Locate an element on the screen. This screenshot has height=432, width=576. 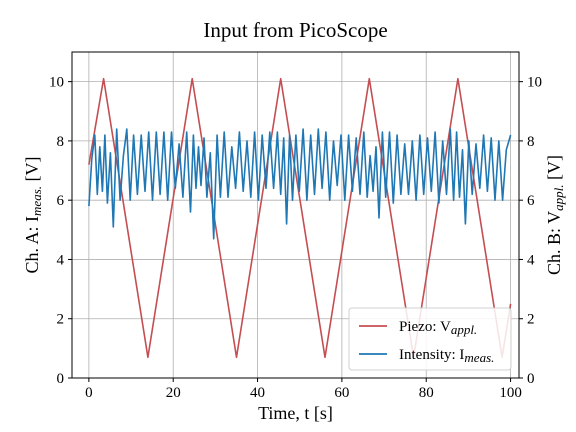
x-tick-label: 0 is located at coordinates (89, 393).